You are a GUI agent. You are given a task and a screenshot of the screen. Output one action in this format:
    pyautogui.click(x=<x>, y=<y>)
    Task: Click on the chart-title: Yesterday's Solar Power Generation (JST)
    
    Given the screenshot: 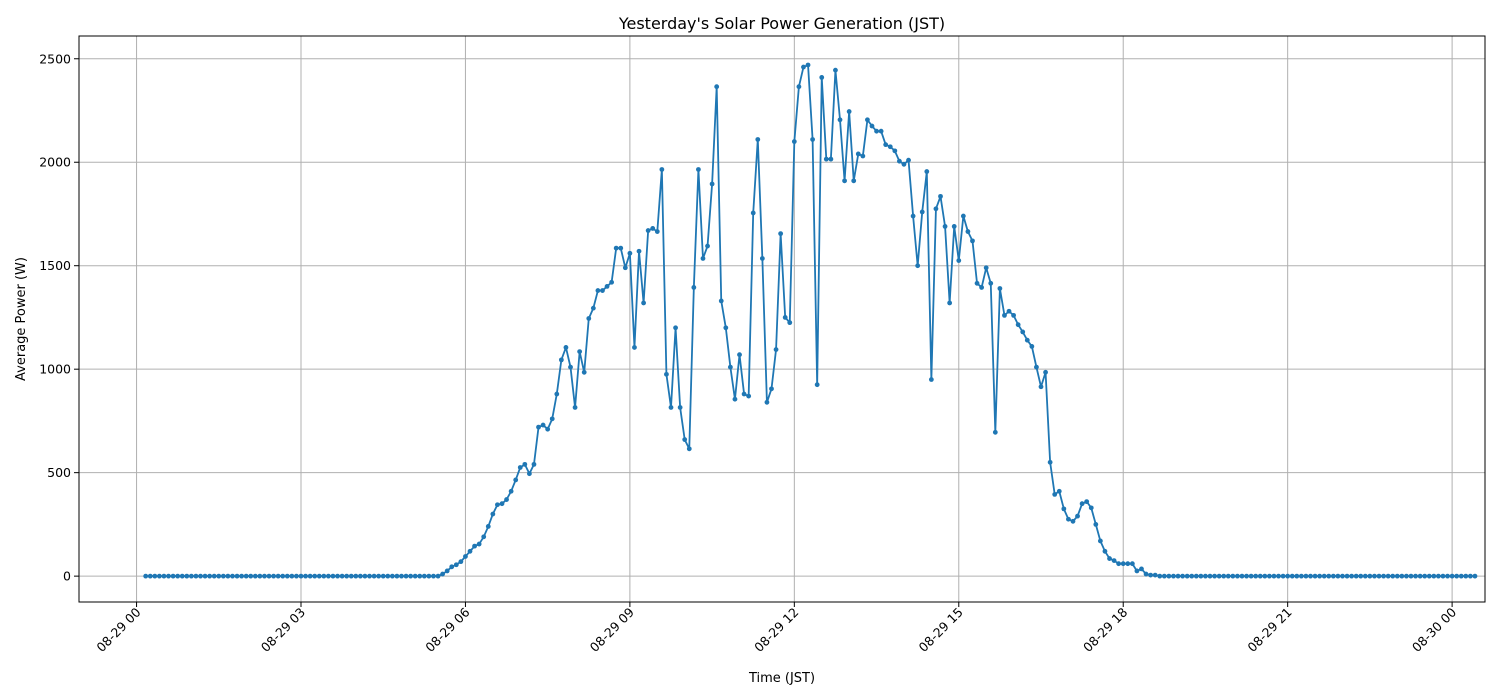 What is the action you would take?
    pyautogui.click(x=781, y=23)
    